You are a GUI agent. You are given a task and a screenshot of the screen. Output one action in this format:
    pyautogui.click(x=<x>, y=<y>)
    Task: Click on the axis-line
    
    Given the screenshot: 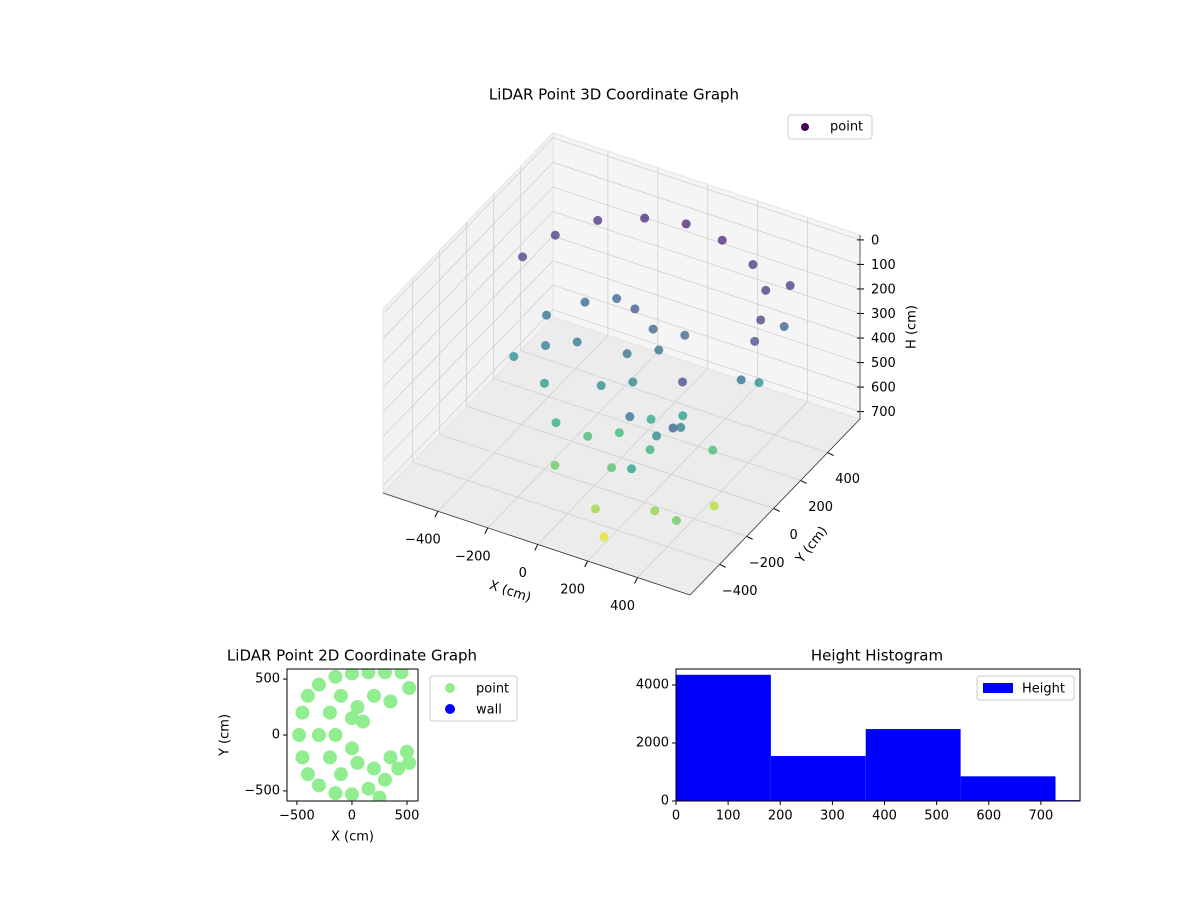 What is the action you would take?
    pyautogui.click(x=536, y=544)
    